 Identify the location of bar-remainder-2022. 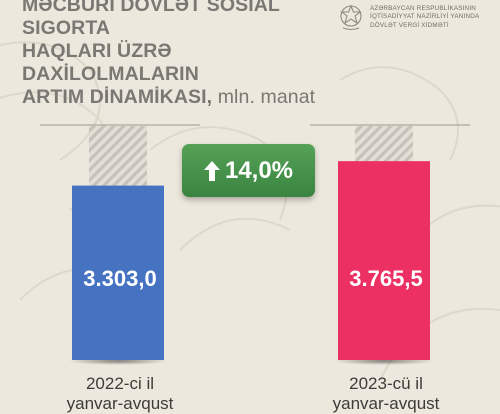
(118, 156).